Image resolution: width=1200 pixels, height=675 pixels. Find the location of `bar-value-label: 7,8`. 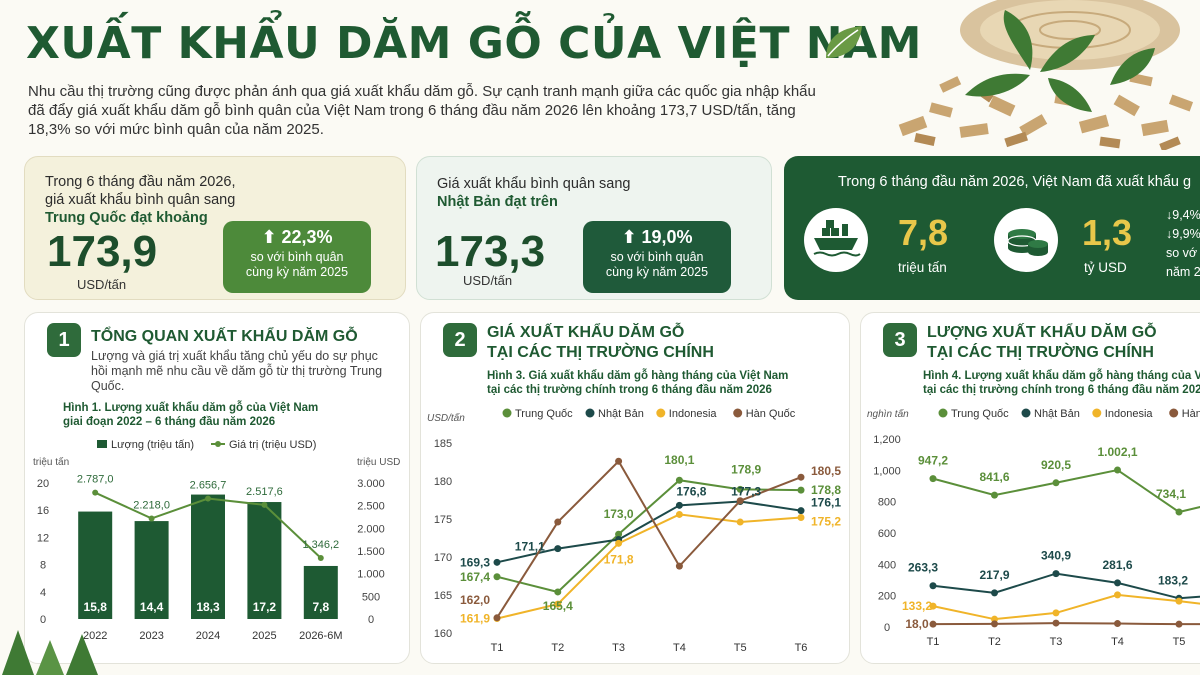

bar-value-label: 7,8 is located at coordinates (320, 607).